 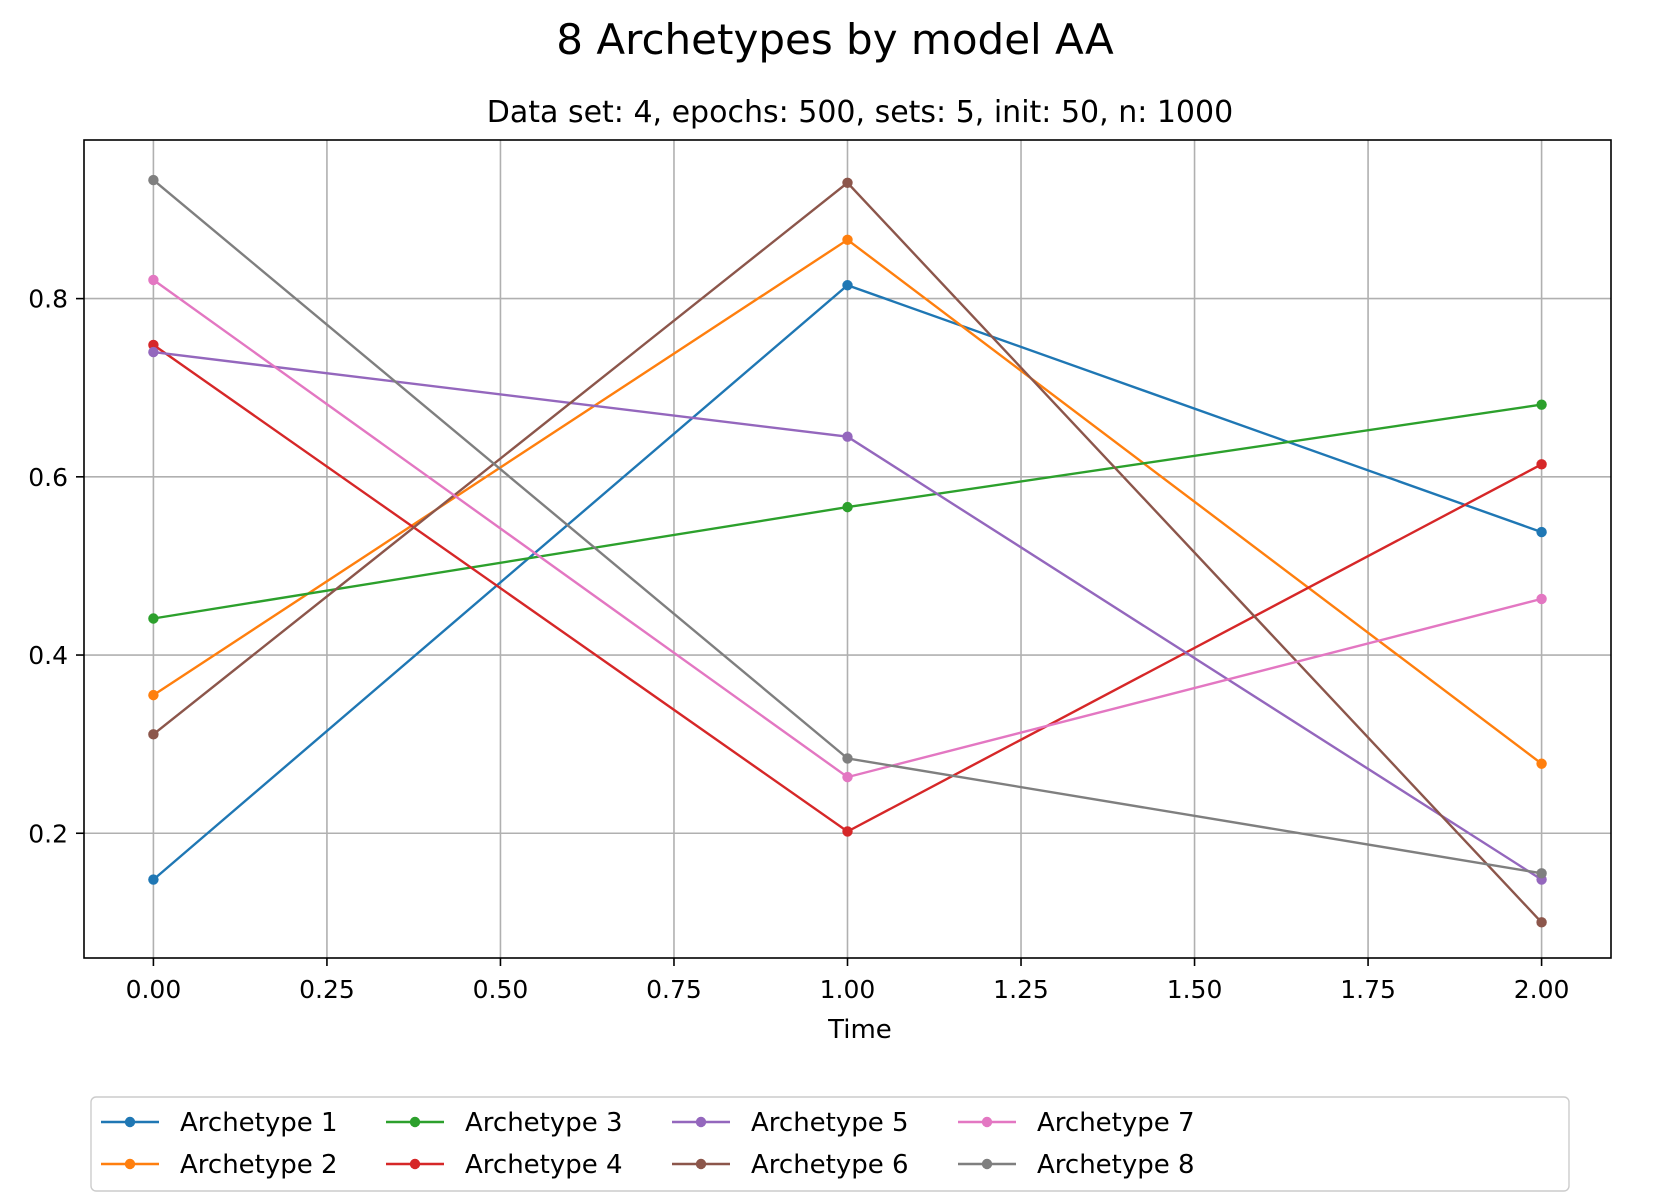 What do you see at coordinates (1116, 1123) in the screenshot?
I see `legend-label: Archetype 7` at bounding box center [1116, 1123].